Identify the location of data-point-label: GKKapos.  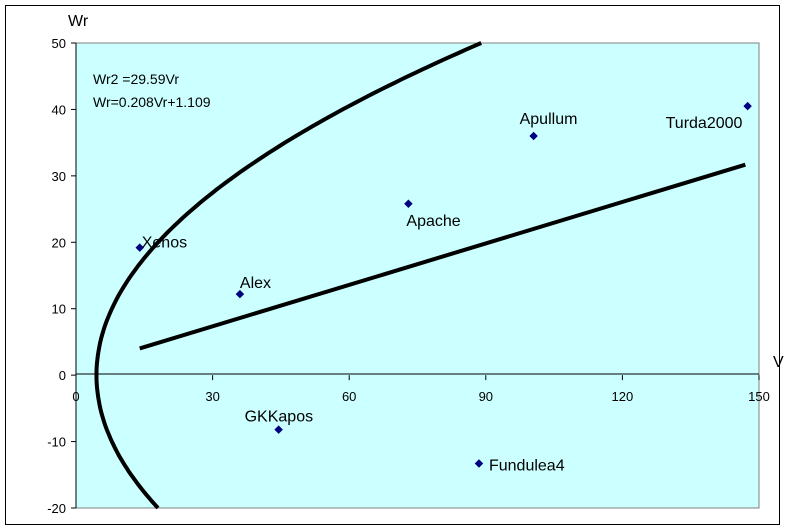
(279, 417).